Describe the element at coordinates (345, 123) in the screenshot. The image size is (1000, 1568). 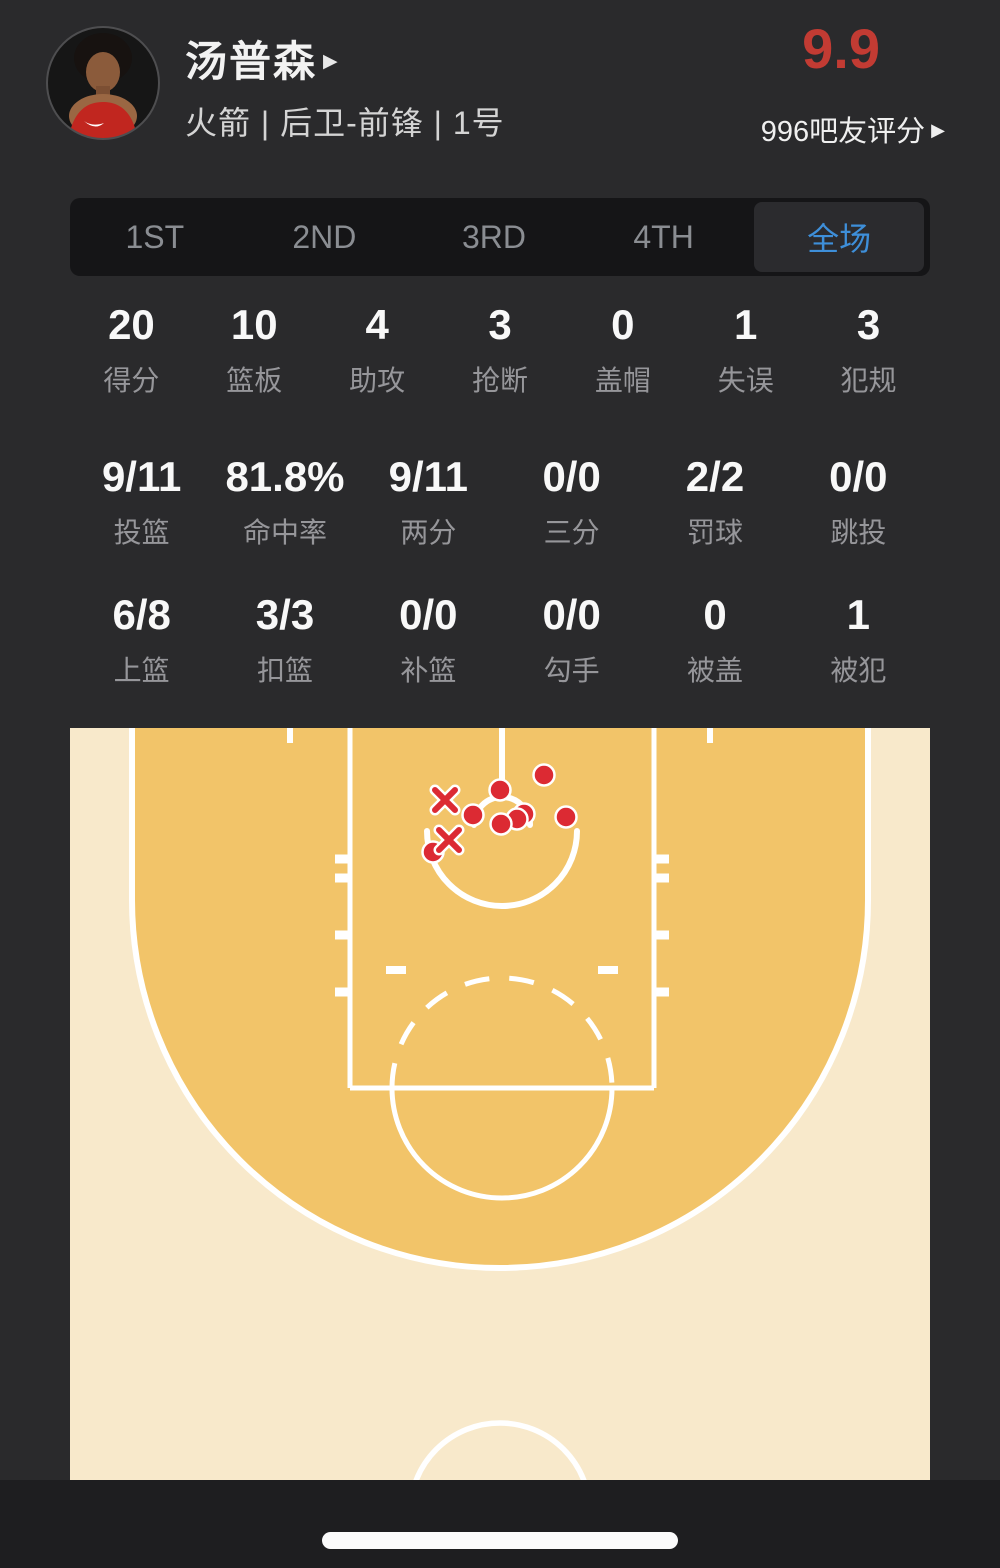
I see `player-team-position: 火箭 | 后卫-前锋 | 1号` at that location.